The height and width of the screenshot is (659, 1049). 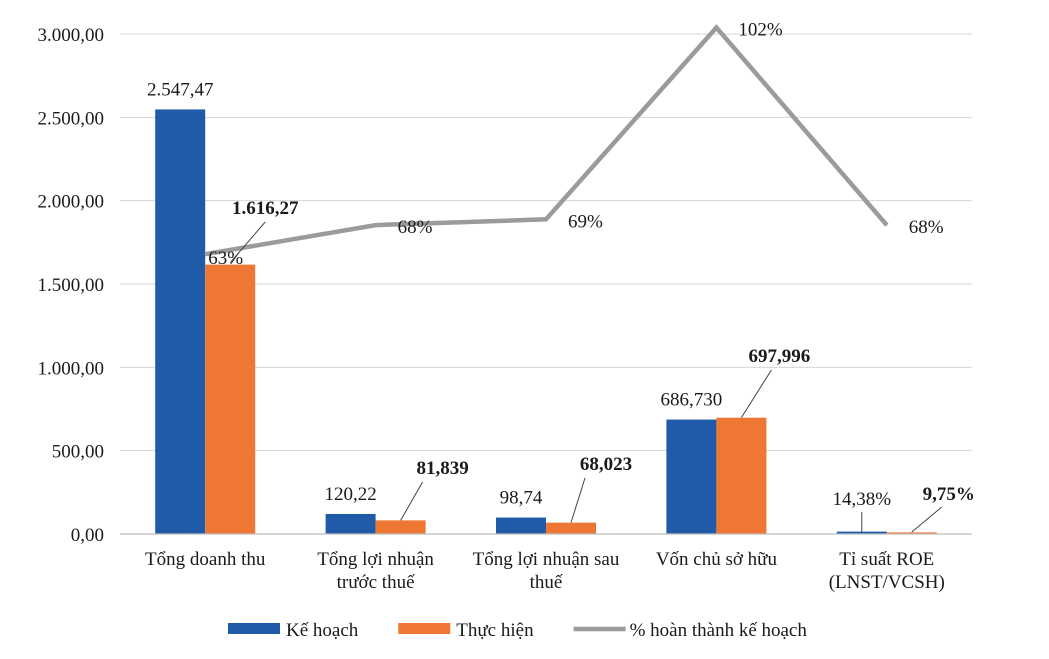 I want to click on y-tick-label: 1.500,00, so click(x=71, y=285).